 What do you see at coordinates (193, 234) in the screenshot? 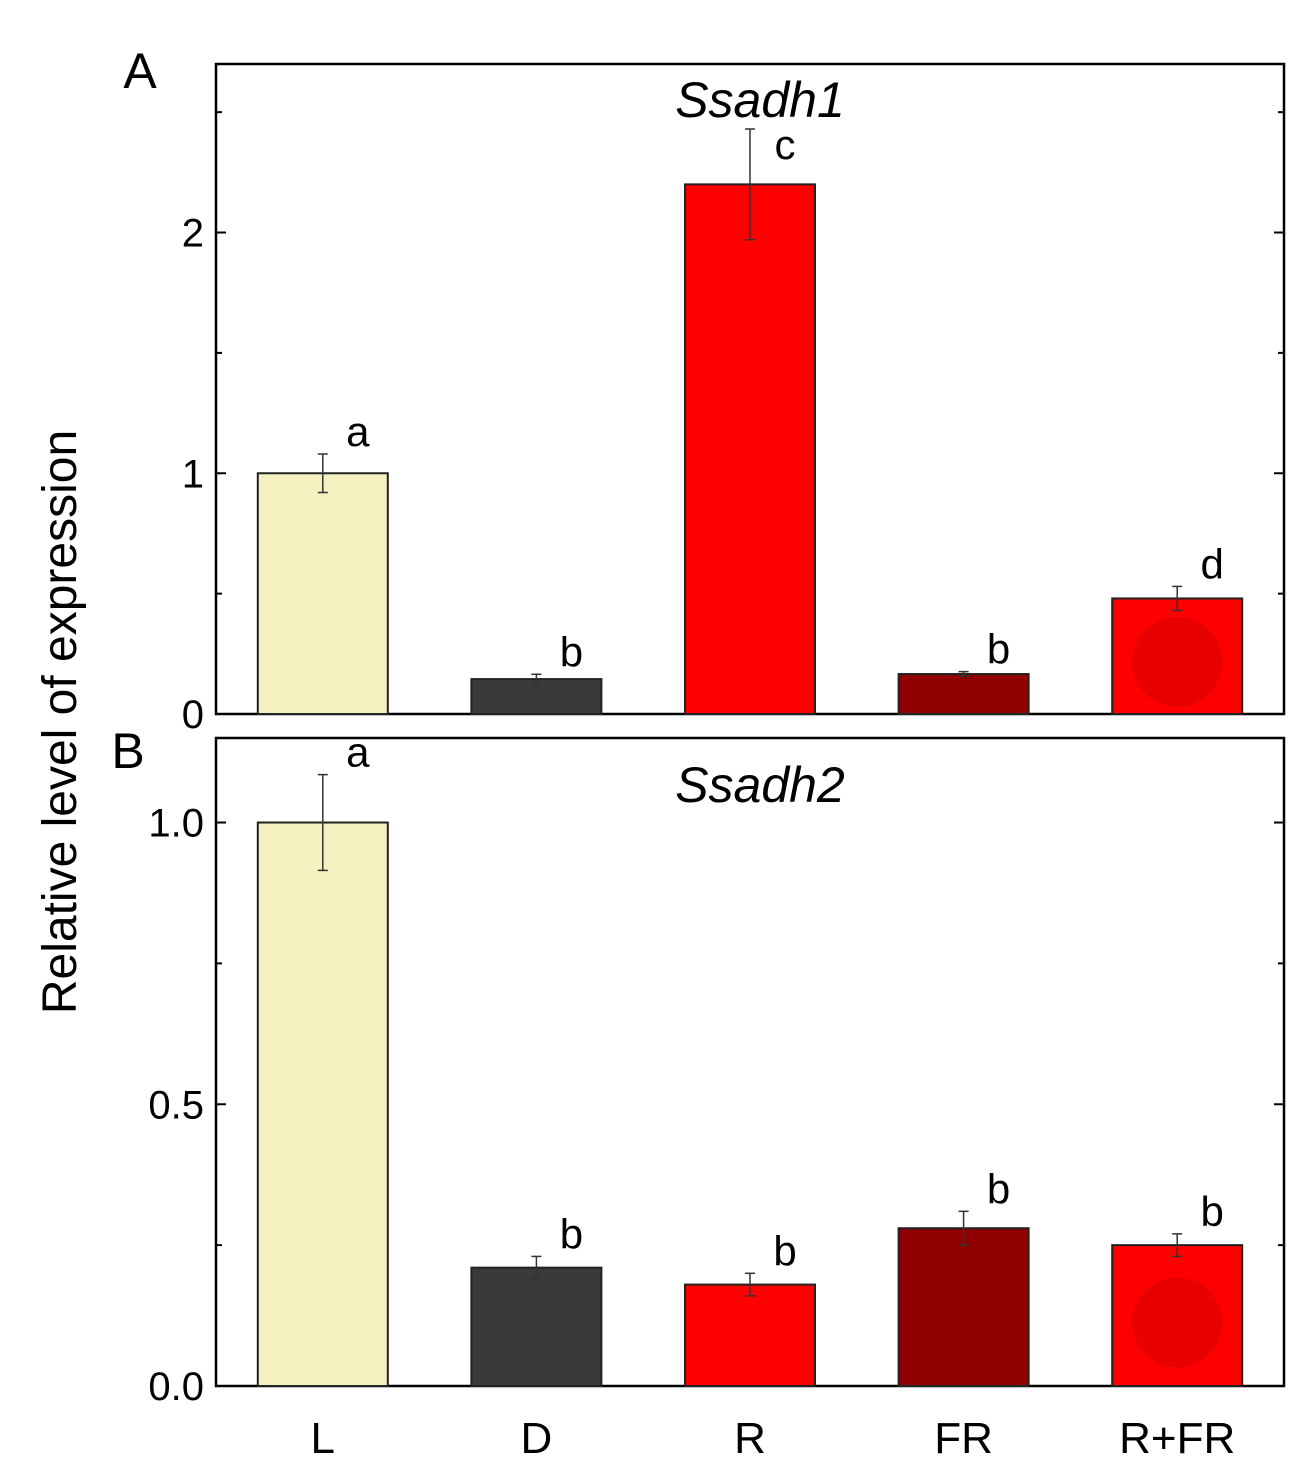
I see `y-tick-label: 2` at bounding box center [193, 234].